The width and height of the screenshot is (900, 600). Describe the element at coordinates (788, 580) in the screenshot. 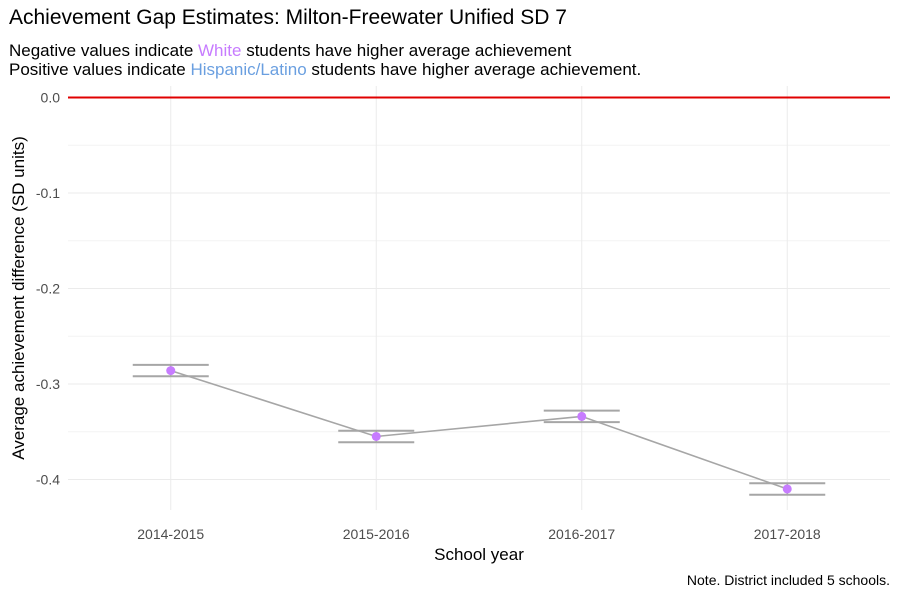

I see `chart-note: Note. District included 5 schools.` at that location.